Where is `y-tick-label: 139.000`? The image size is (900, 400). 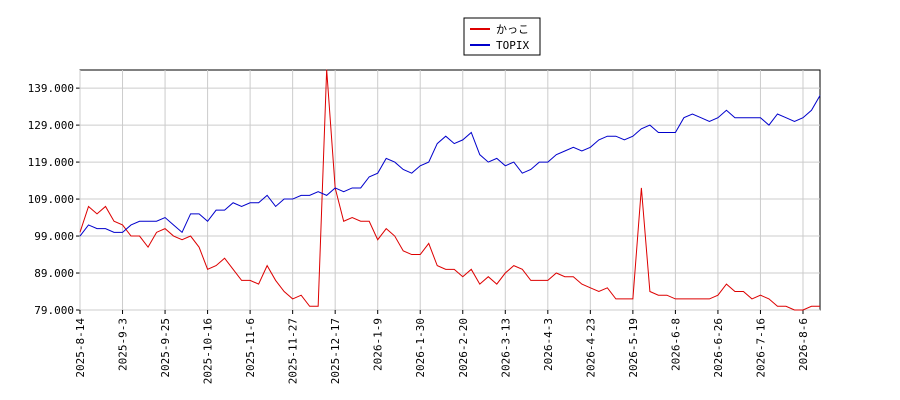 y-tick-label: 139.000 is located at coordinates (51, 88).